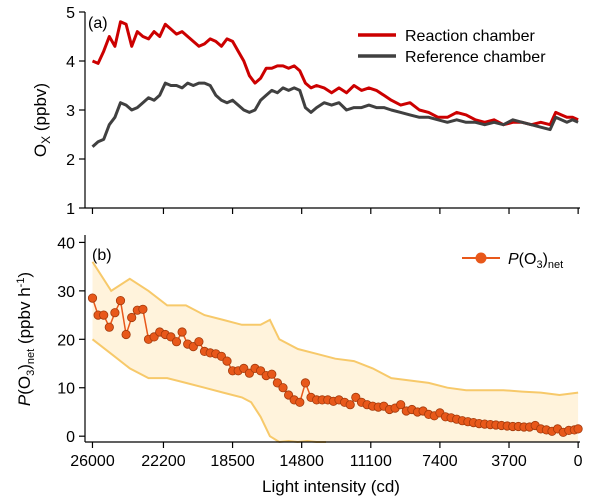 The height and width of the screenshot is (504, 592). Describe the element at coordinates (335, 114) in the screenshot. I see `series-line-reference` at that location.